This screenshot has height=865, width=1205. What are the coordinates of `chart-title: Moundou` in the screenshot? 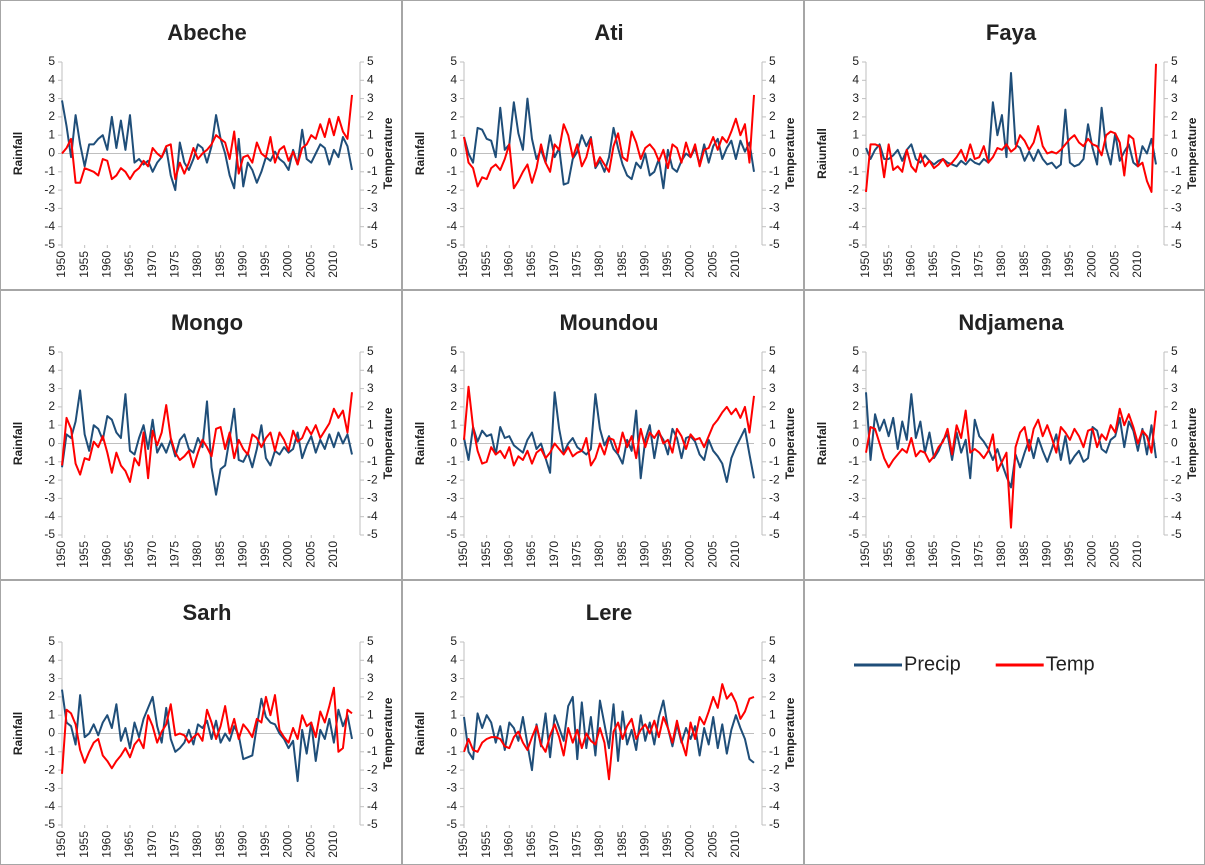 It's located at (609, 322).